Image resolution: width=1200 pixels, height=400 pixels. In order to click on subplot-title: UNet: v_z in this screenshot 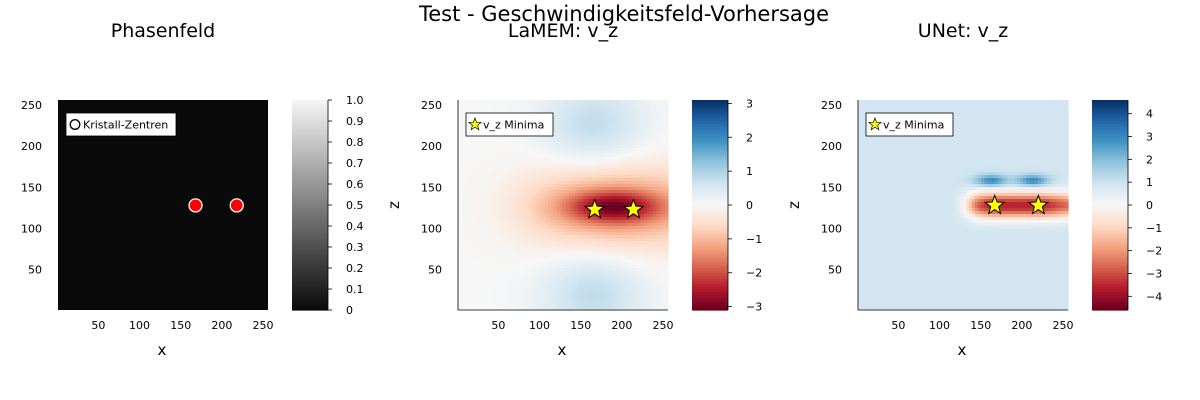, I will do `click(963, 31)`.